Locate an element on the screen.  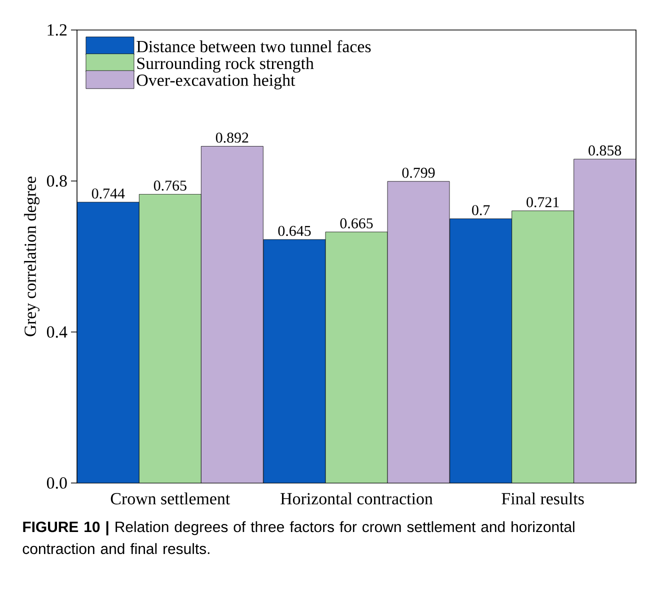
legend-label: Over-excavation height is located at coordinates (216, 82).